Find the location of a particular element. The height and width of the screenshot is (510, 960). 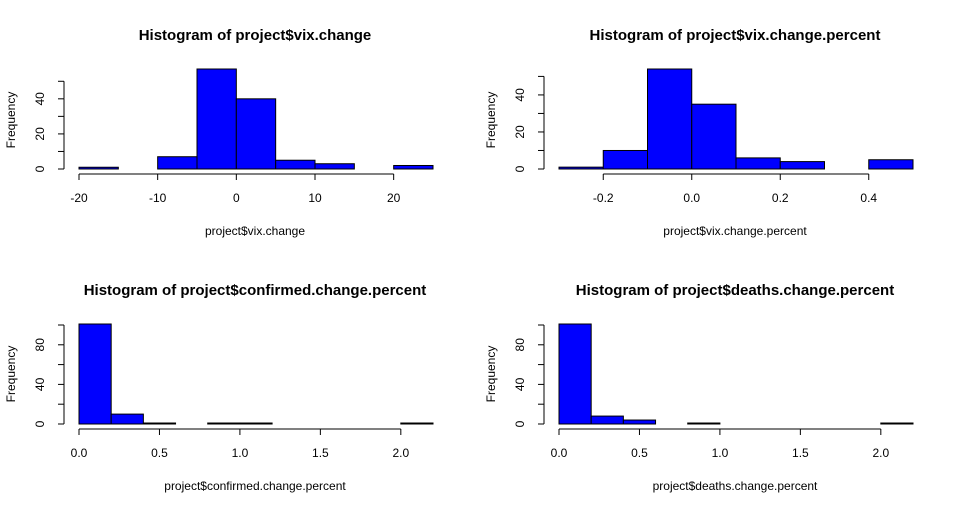

x-tick-label: 0.2 is located at coordinates (780, 198).